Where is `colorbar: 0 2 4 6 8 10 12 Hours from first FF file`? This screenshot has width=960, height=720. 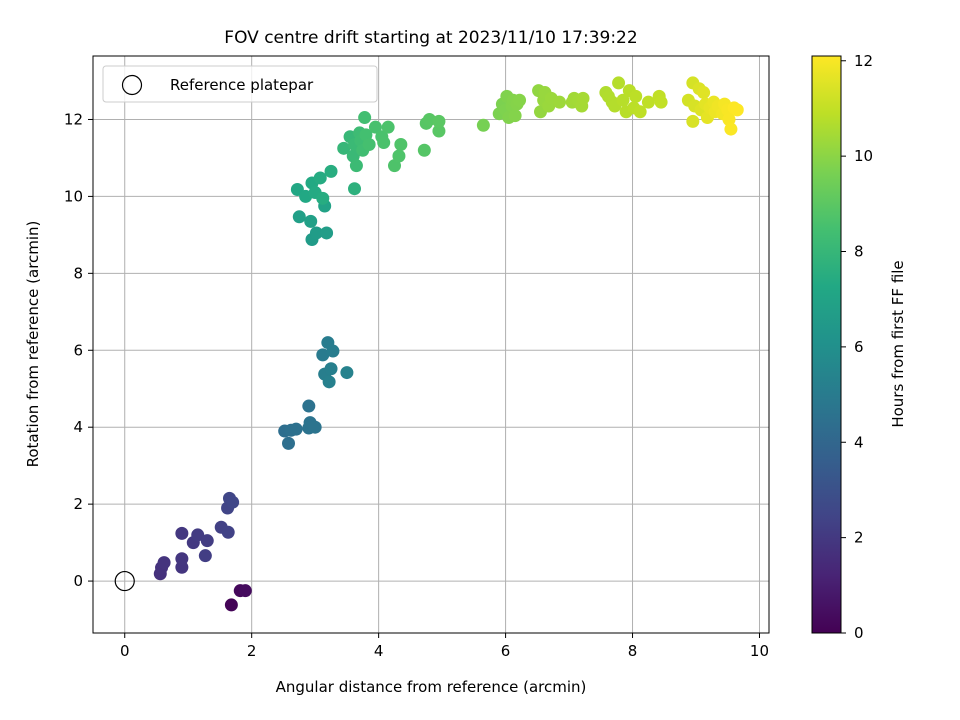
colorbar: 0 2 4 6 8 10 12 Hours from first FF file is located at coordinates (859, 347).